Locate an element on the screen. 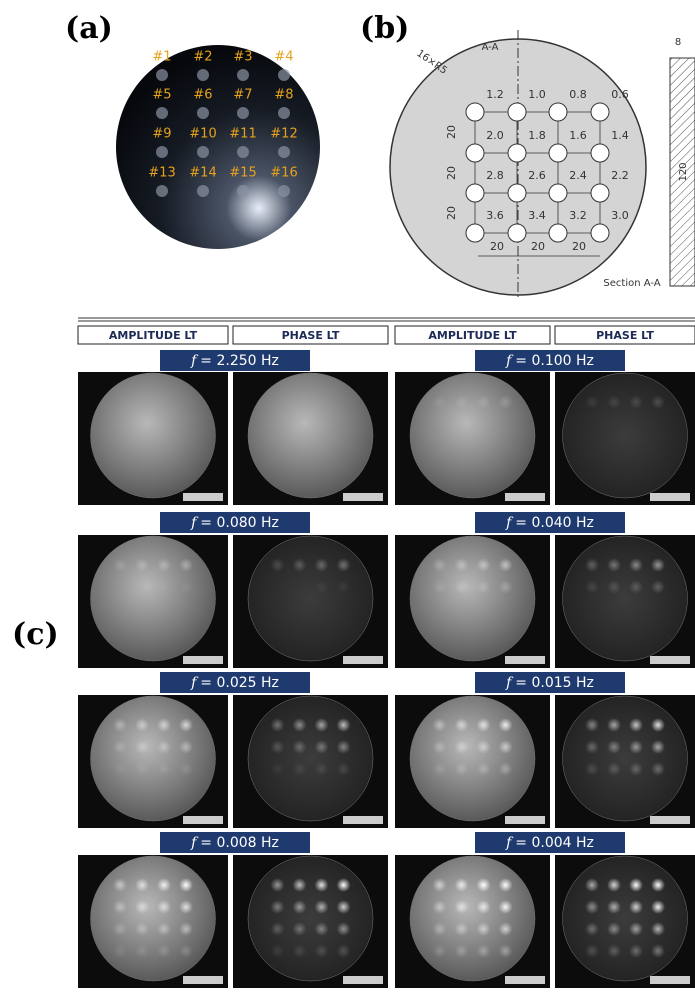  frequency-text: = 0.008 Hz is located at coordinates (239, 843).